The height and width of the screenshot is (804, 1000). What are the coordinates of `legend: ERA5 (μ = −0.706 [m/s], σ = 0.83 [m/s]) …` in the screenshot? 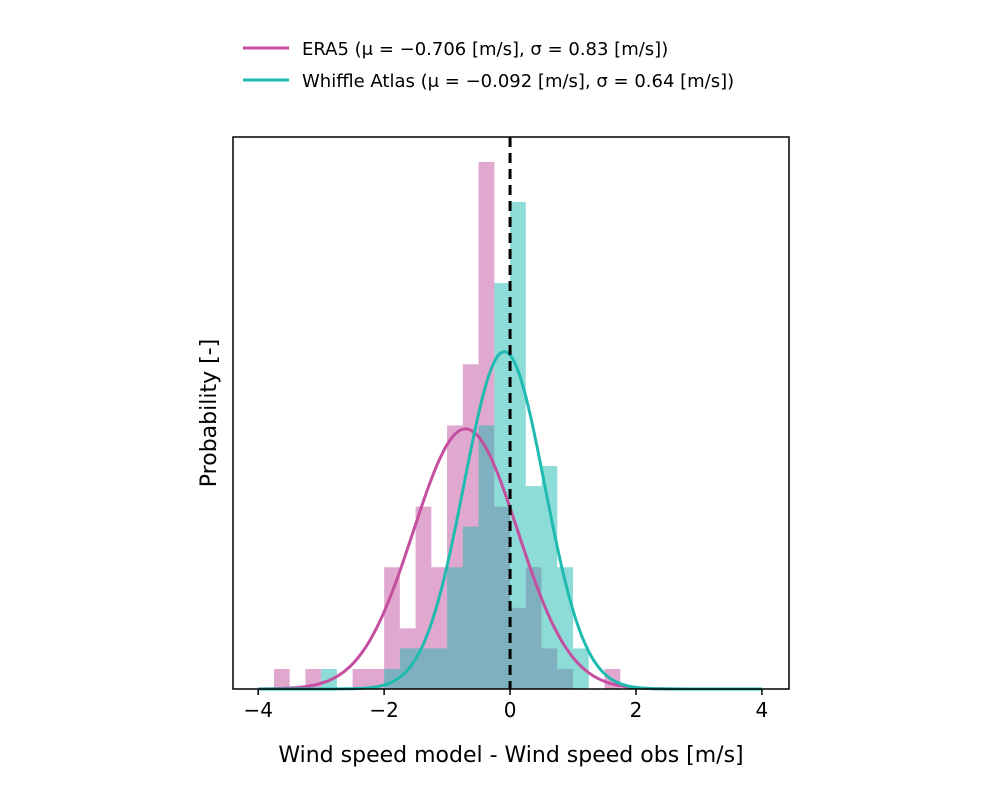 It's located at (488, 65).